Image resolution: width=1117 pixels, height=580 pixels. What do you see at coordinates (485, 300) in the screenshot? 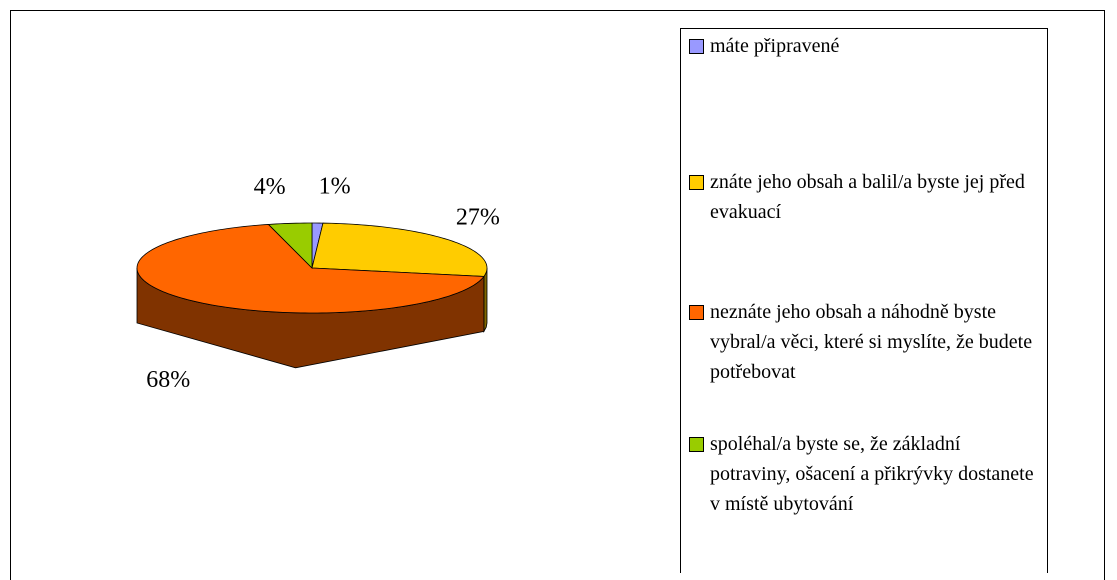
I see `slice-side` at bounding box center [485, 300].